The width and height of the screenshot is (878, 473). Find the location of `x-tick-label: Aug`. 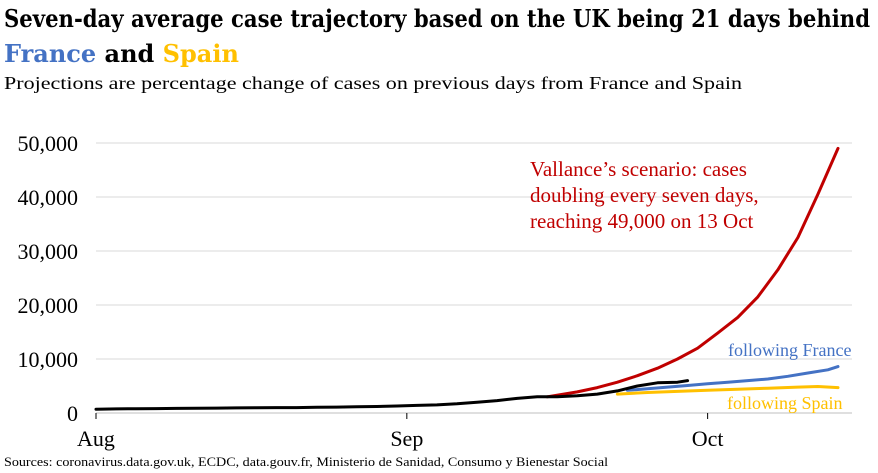

x-tick-label: Aug is located at coordinates (96, 438).